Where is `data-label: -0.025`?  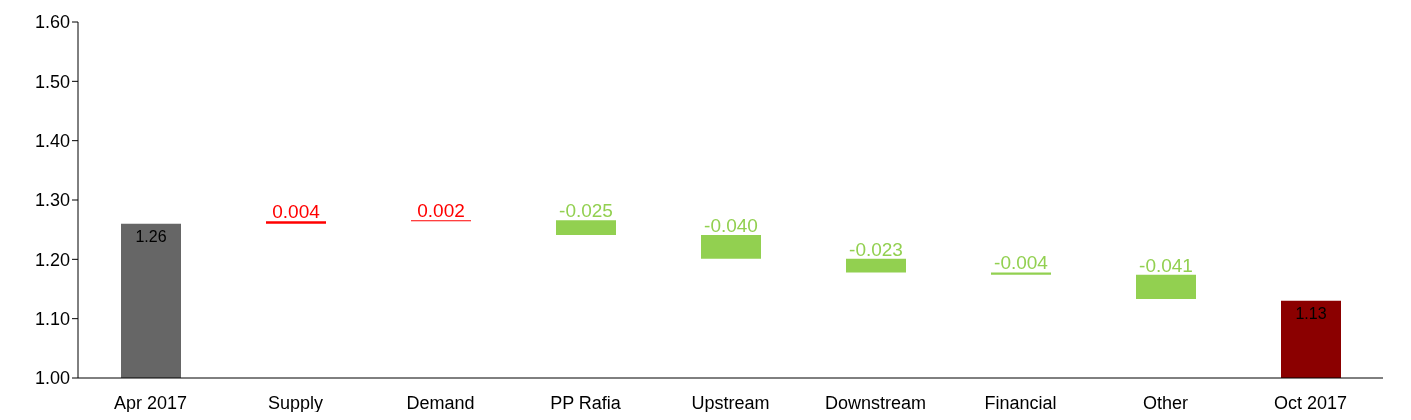
data-label: -0.025 is located at coordinates (586, 211).